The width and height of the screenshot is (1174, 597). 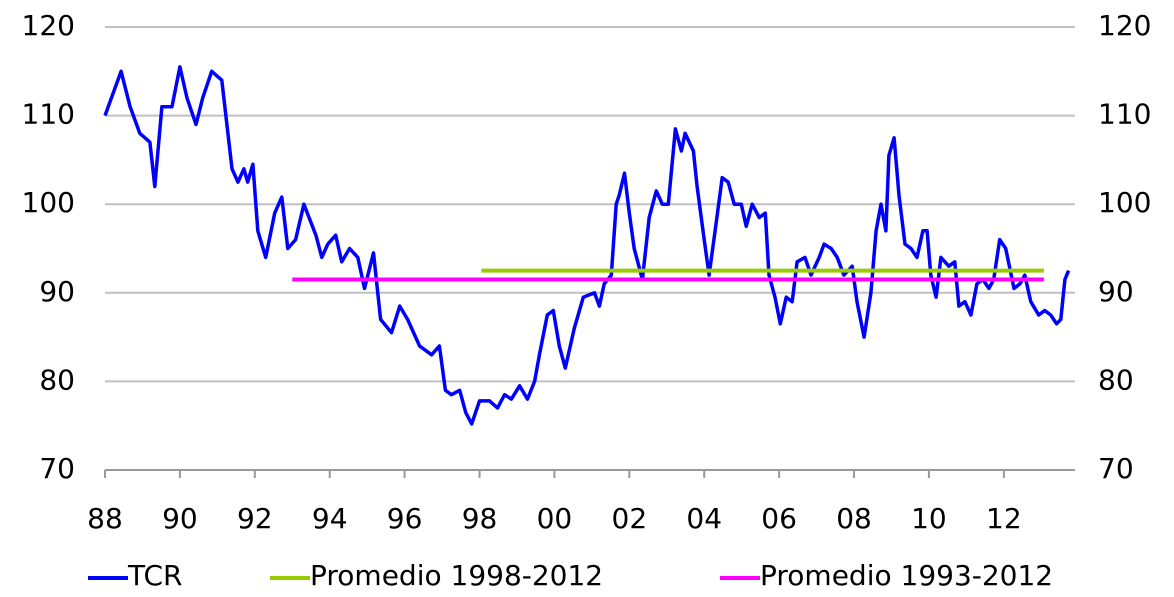 I want to click on y2-tick-label: 110, so click(x=1124, y=114).